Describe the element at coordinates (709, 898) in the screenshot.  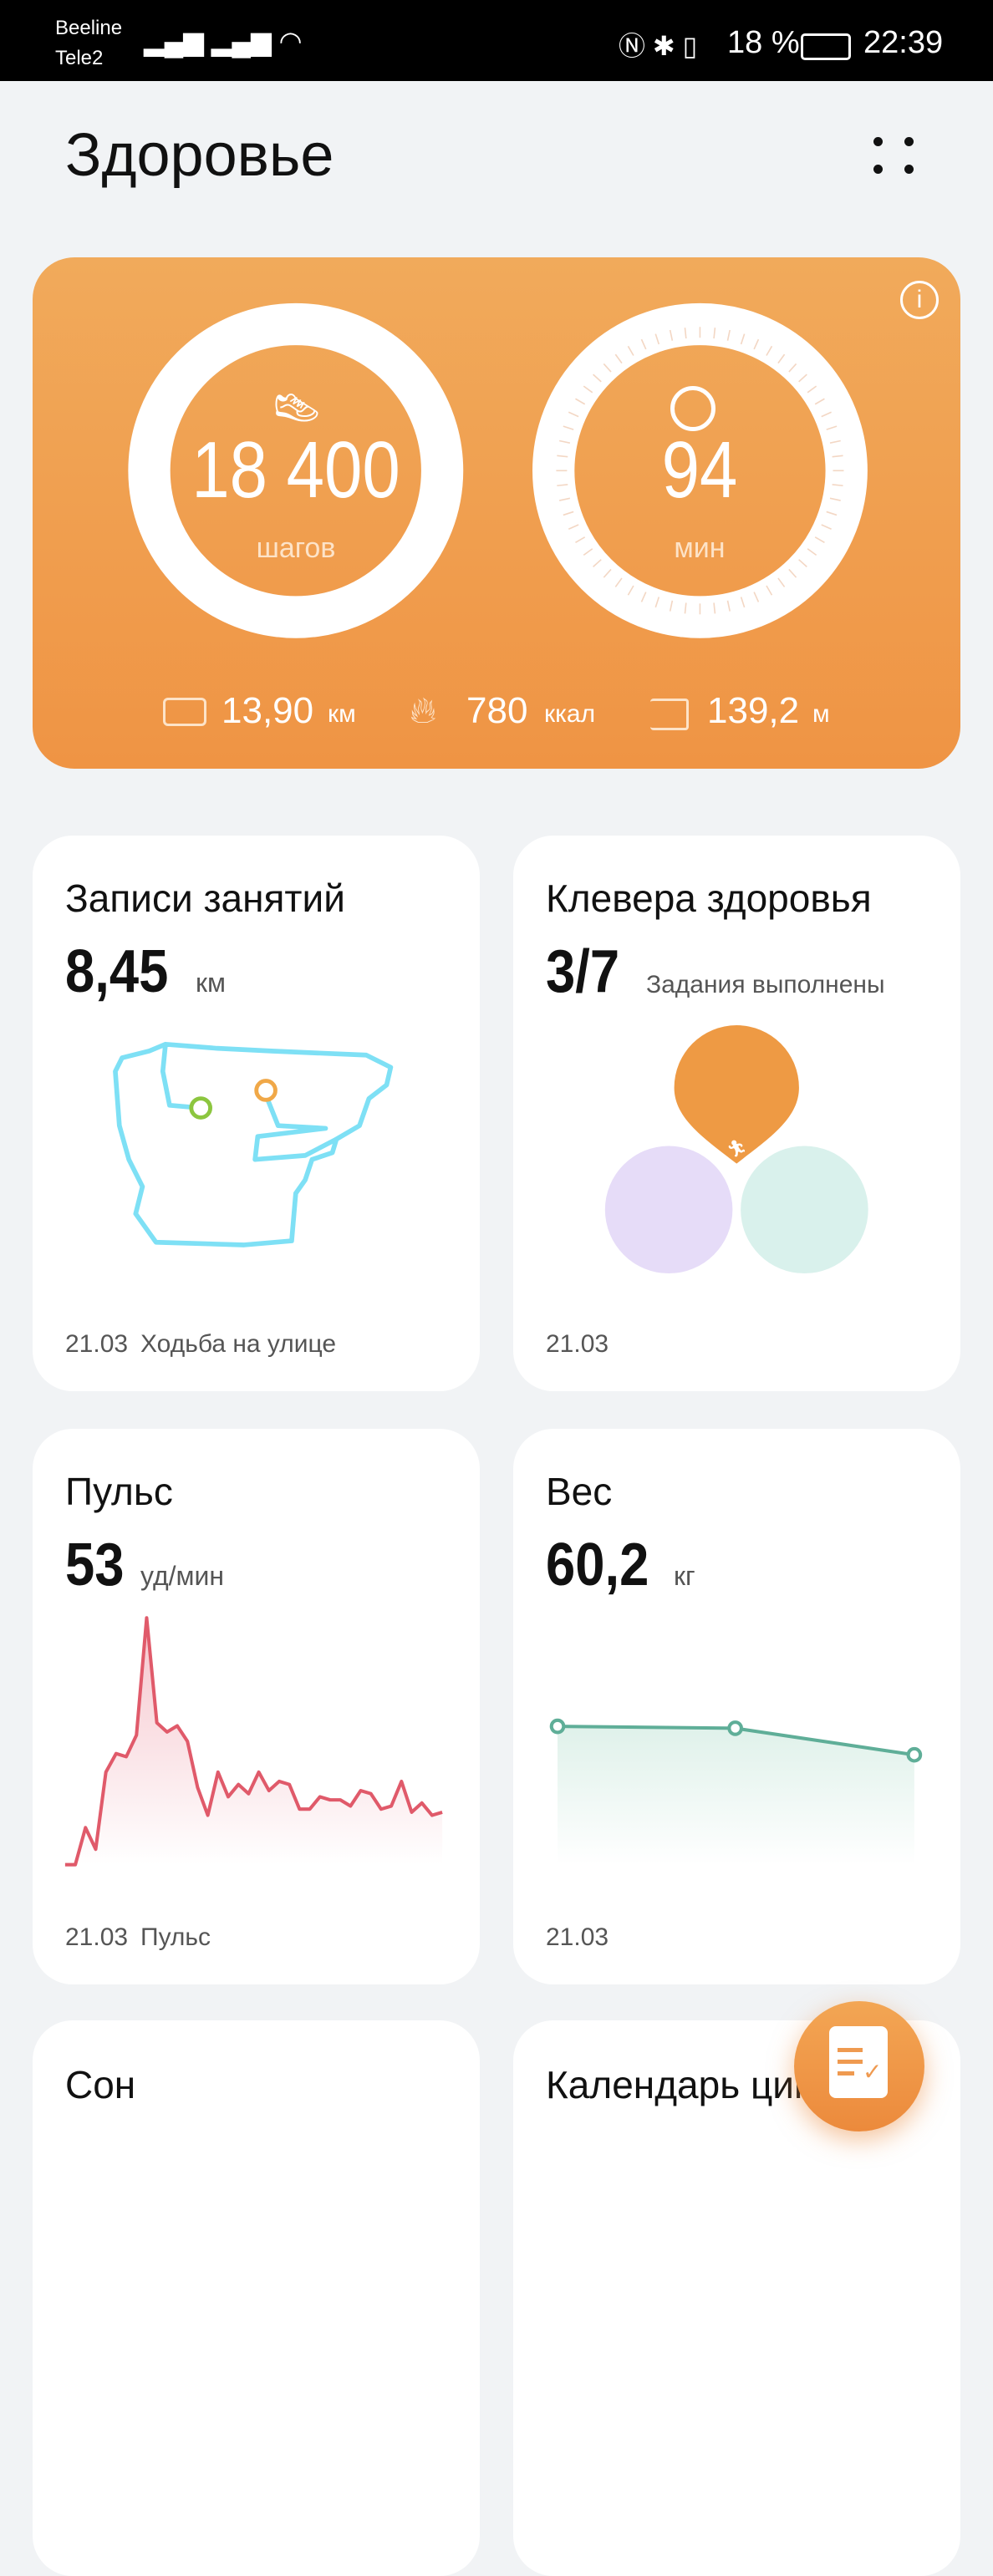
I see `card-title: Клевера здоровья` at that location.